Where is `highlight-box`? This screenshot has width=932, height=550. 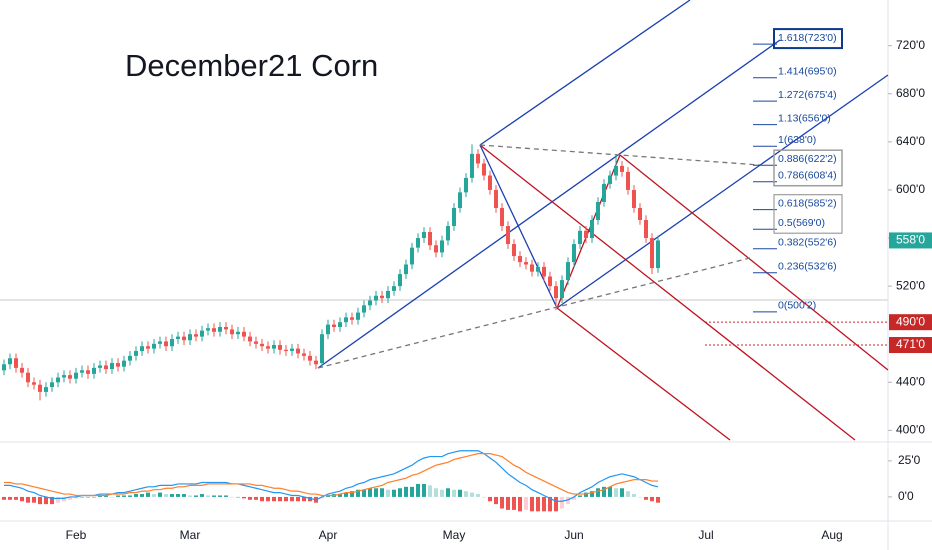 highlight-box is located at coordinates (808, 39).